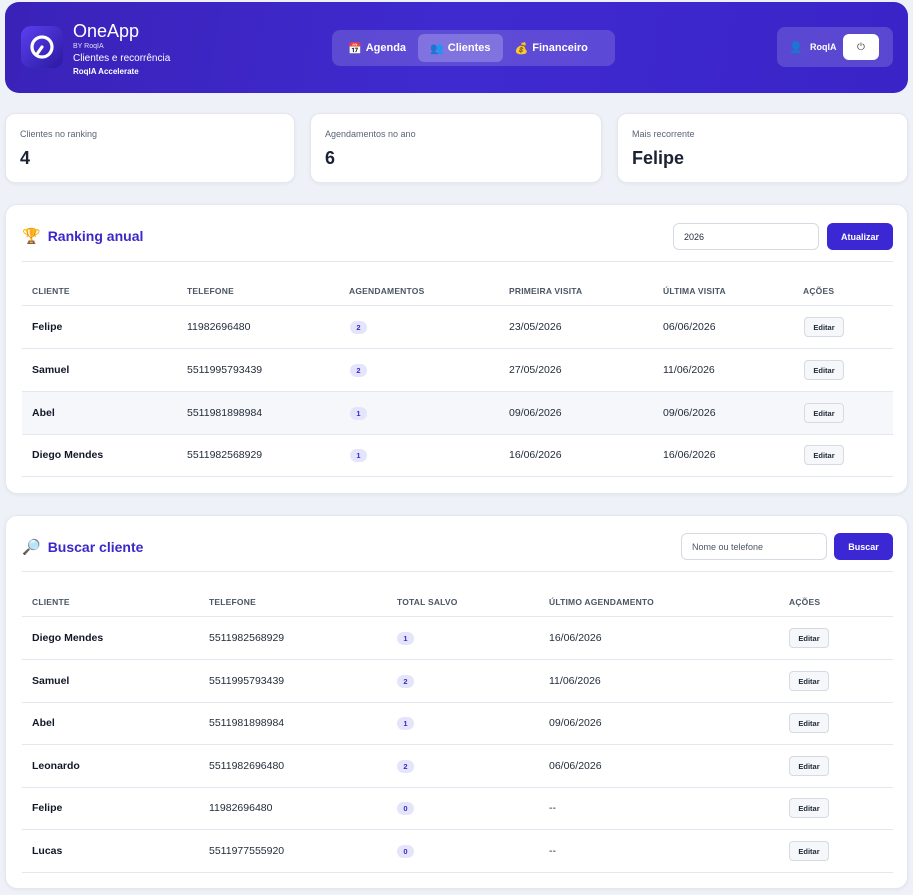 Image resolution: width=913 pixels, height=895 pixels. Describe the element at coordinates (575, 638) in the screenshot. I see `last-appointment: 16/06/2026` at that location.